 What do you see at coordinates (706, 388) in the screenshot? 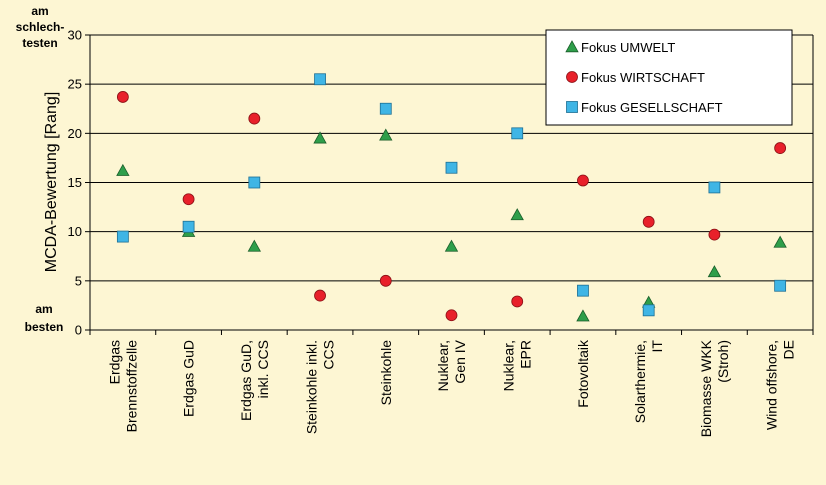
I see `x-category-label: Biomasse WKK` at bounding box center [706, 388].